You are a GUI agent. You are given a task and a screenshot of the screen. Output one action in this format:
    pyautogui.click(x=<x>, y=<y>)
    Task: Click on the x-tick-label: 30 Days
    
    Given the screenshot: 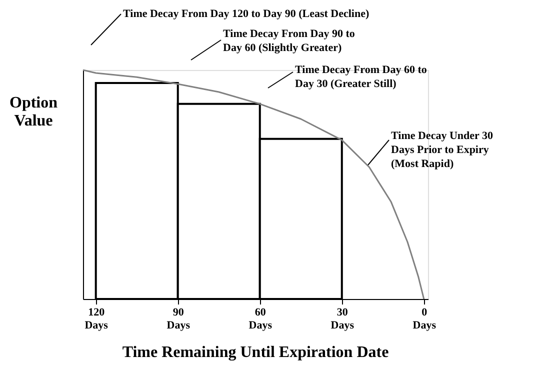 What is the action you would take?
    pyautogui.click(x=342, y=319)
    